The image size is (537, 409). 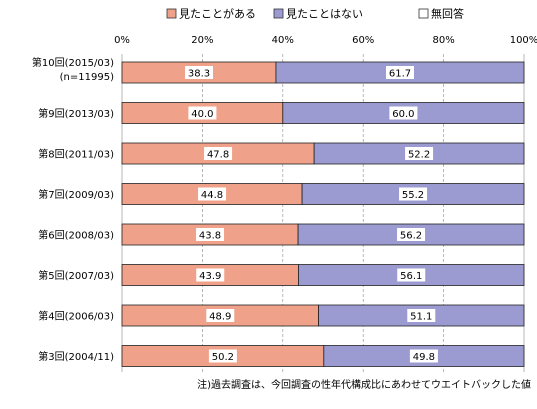 I want to click on x-tick-label: 80%, so click(x=443, y=40).